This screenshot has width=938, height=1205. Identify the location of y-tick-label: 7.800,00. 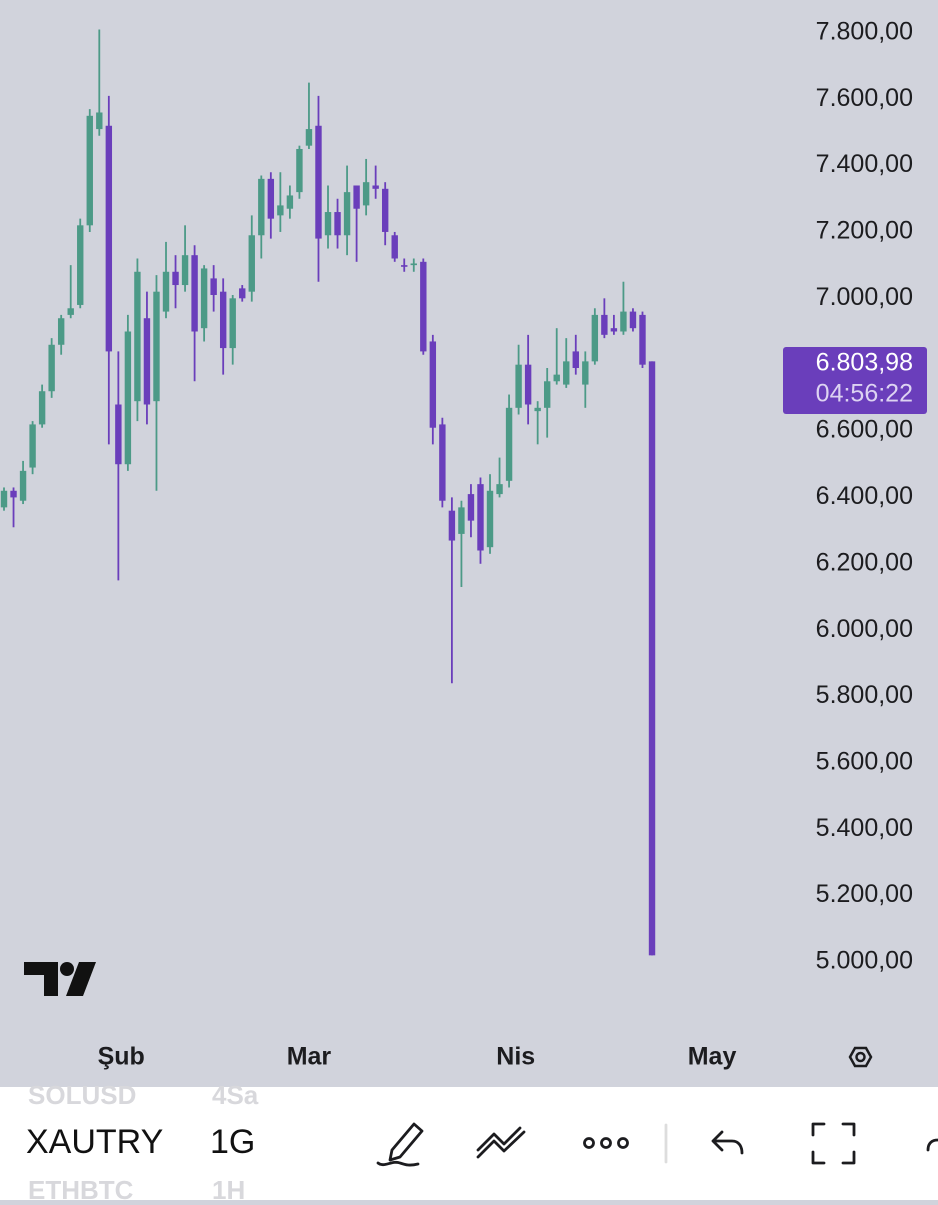
(864, 31).